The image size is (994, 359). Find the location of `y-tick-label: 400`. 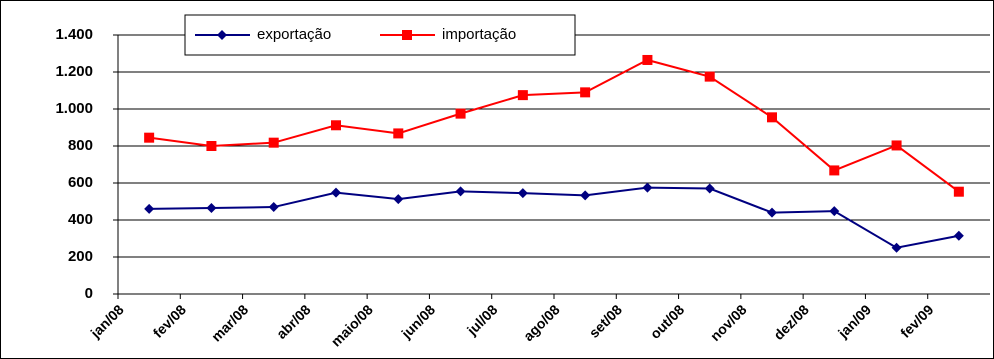

y-tick-label: 400 is located at coordinates (80, 219).